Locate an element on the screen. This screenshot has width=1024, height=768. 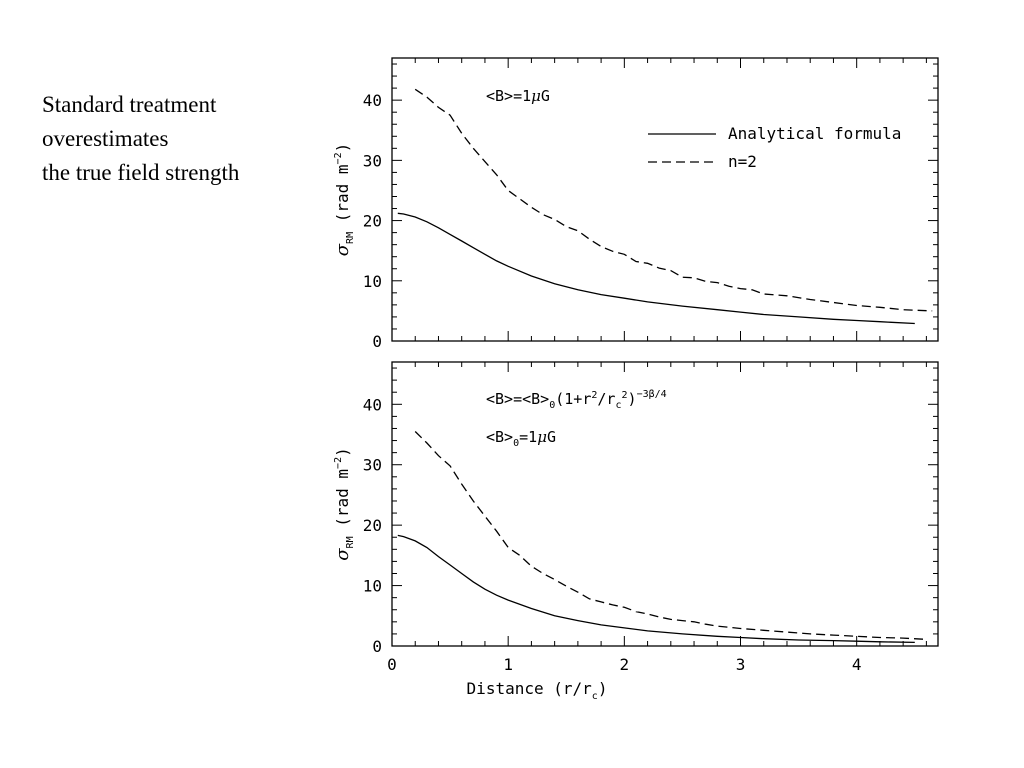
side-caption-line-1: Standard treatment is located at coordinates (129, 104).